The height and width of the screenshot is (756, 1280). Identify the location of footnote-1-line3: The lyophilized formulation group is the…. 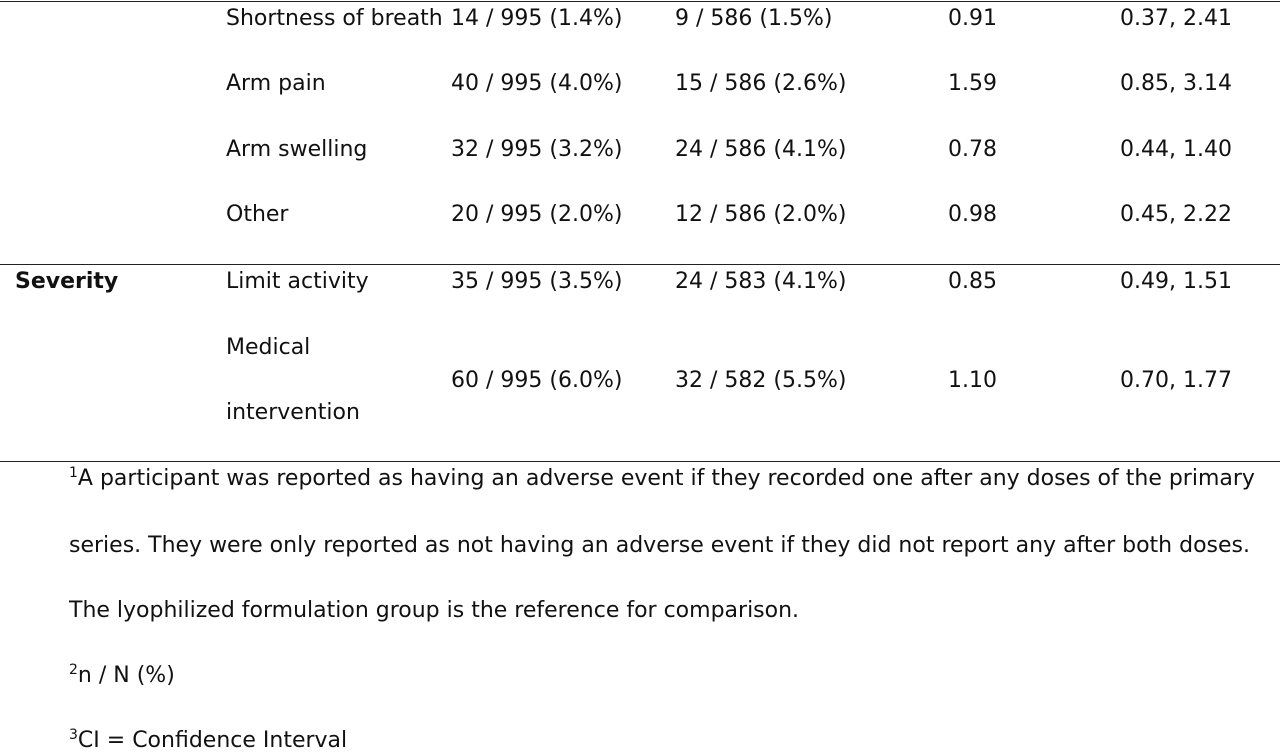
(434, 610).